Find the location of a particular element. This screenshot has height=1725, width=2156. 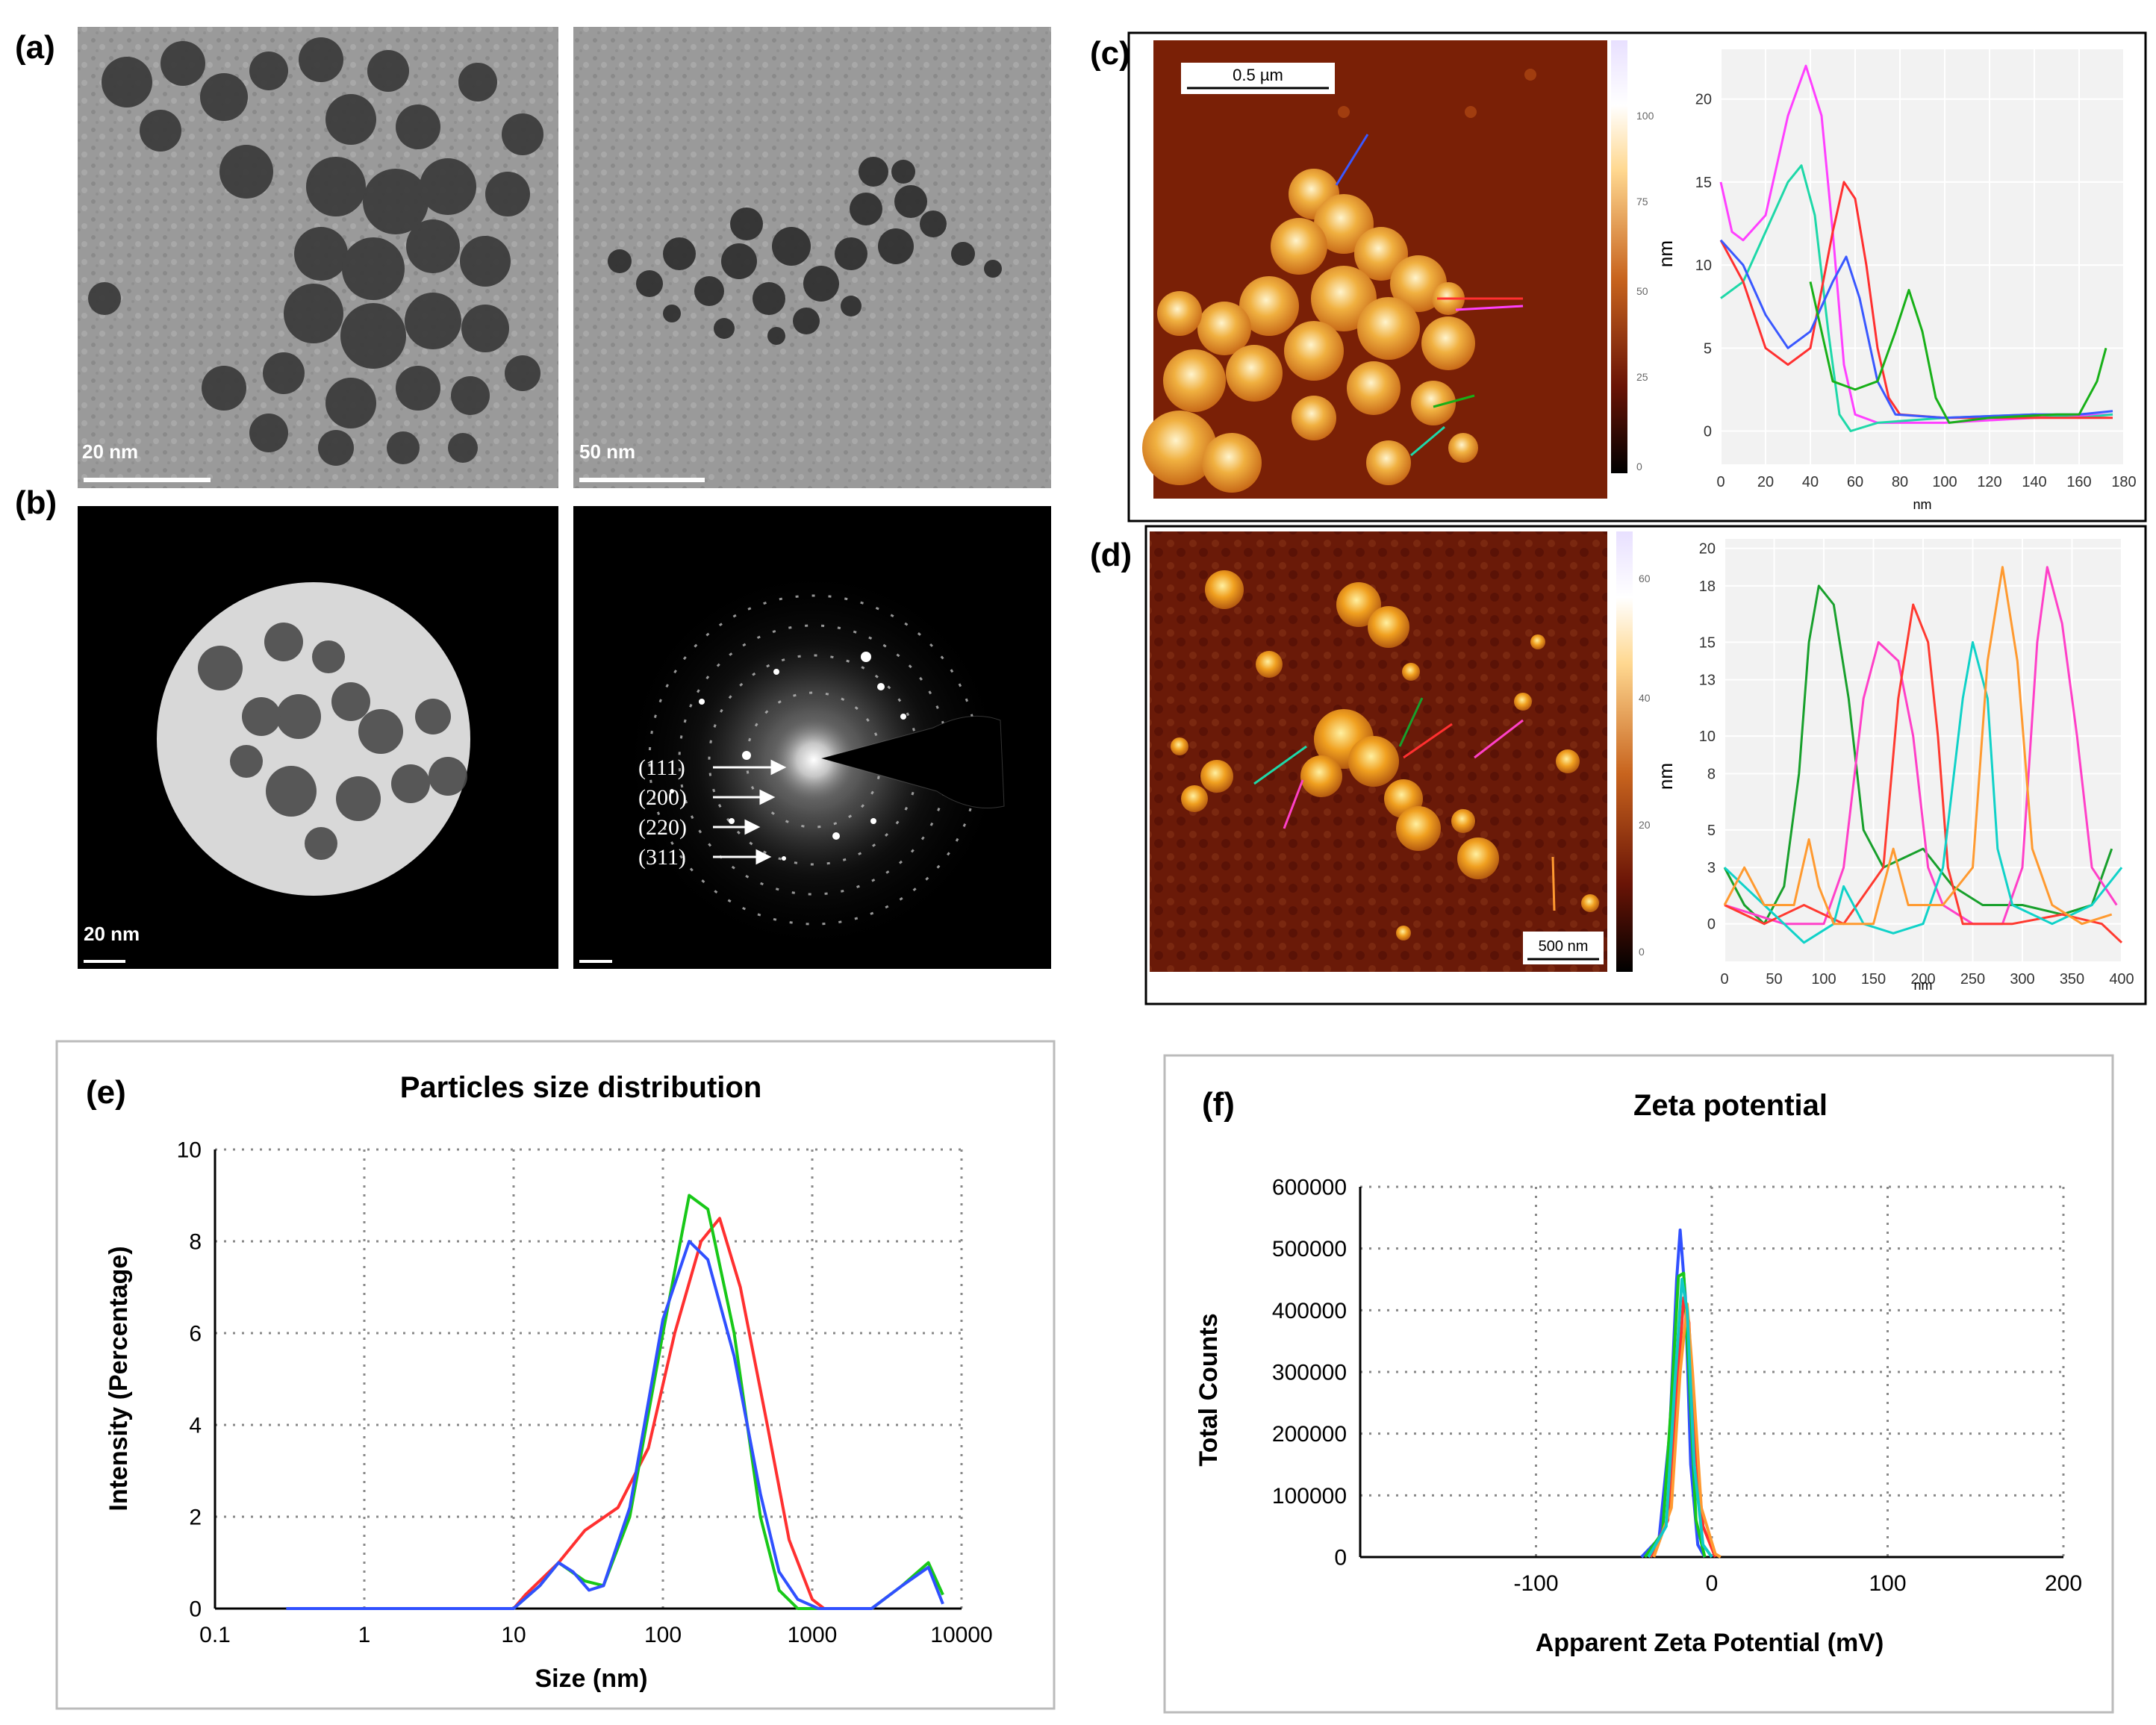

saed-pattern: (111) (200) (220) (311) is located at coordinates (812, 737).